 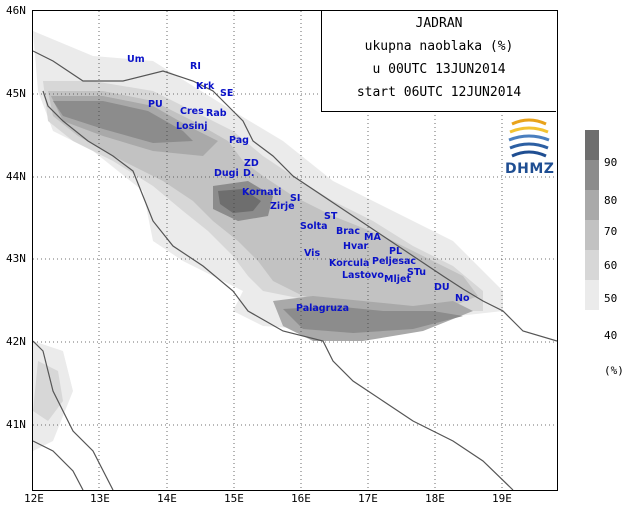 What do you see at coordinates (349, 263) in the screenshot?
I see `place-korcula: Korcula` at bounding box center [349, 263].